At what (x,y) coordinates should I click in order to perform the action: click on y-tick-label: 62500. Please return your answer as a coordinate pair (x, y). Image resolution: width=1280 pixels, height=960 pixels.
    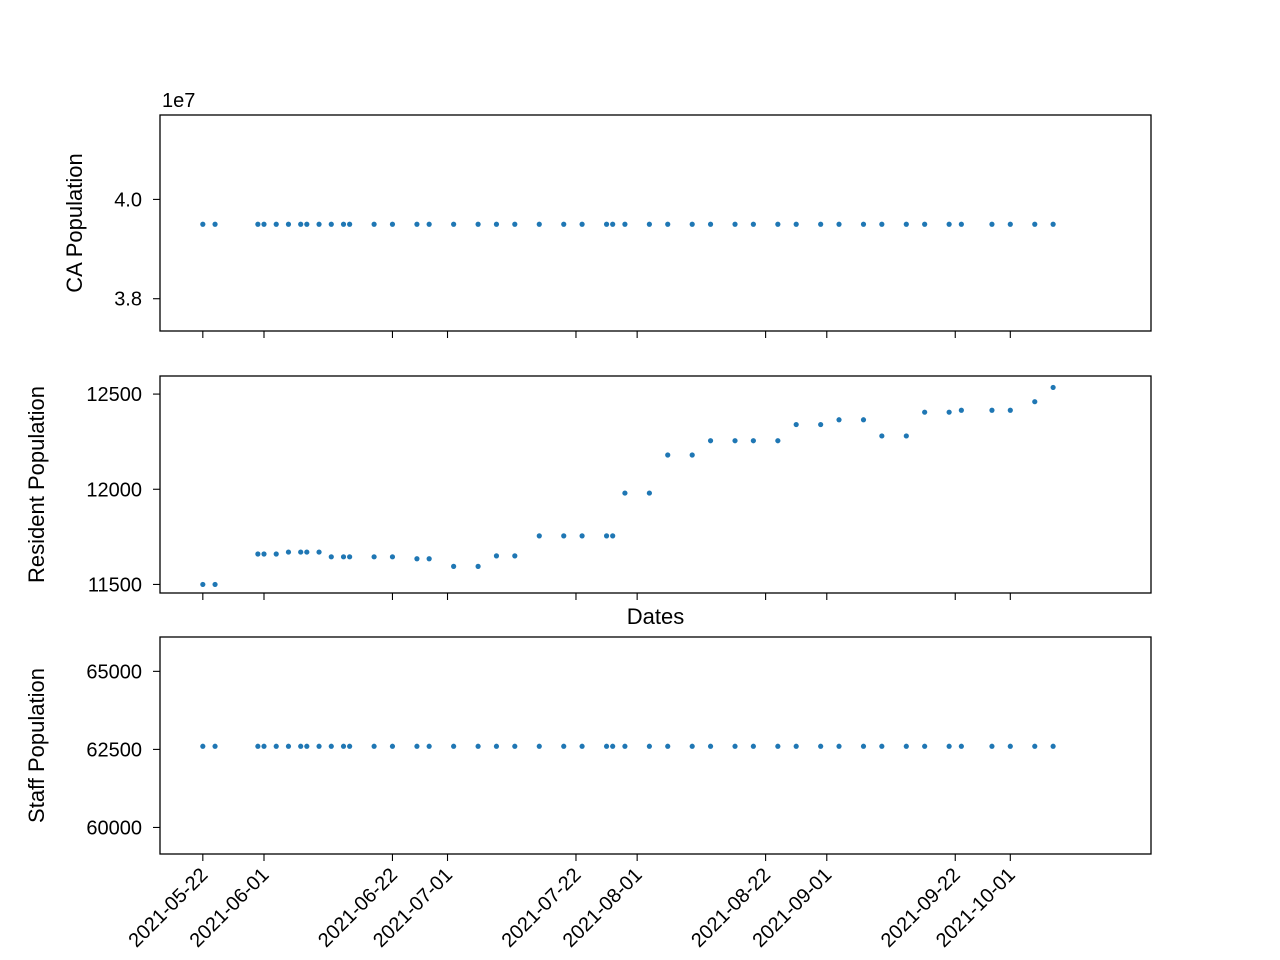
    Looking at the image, I should click on (114, 750).